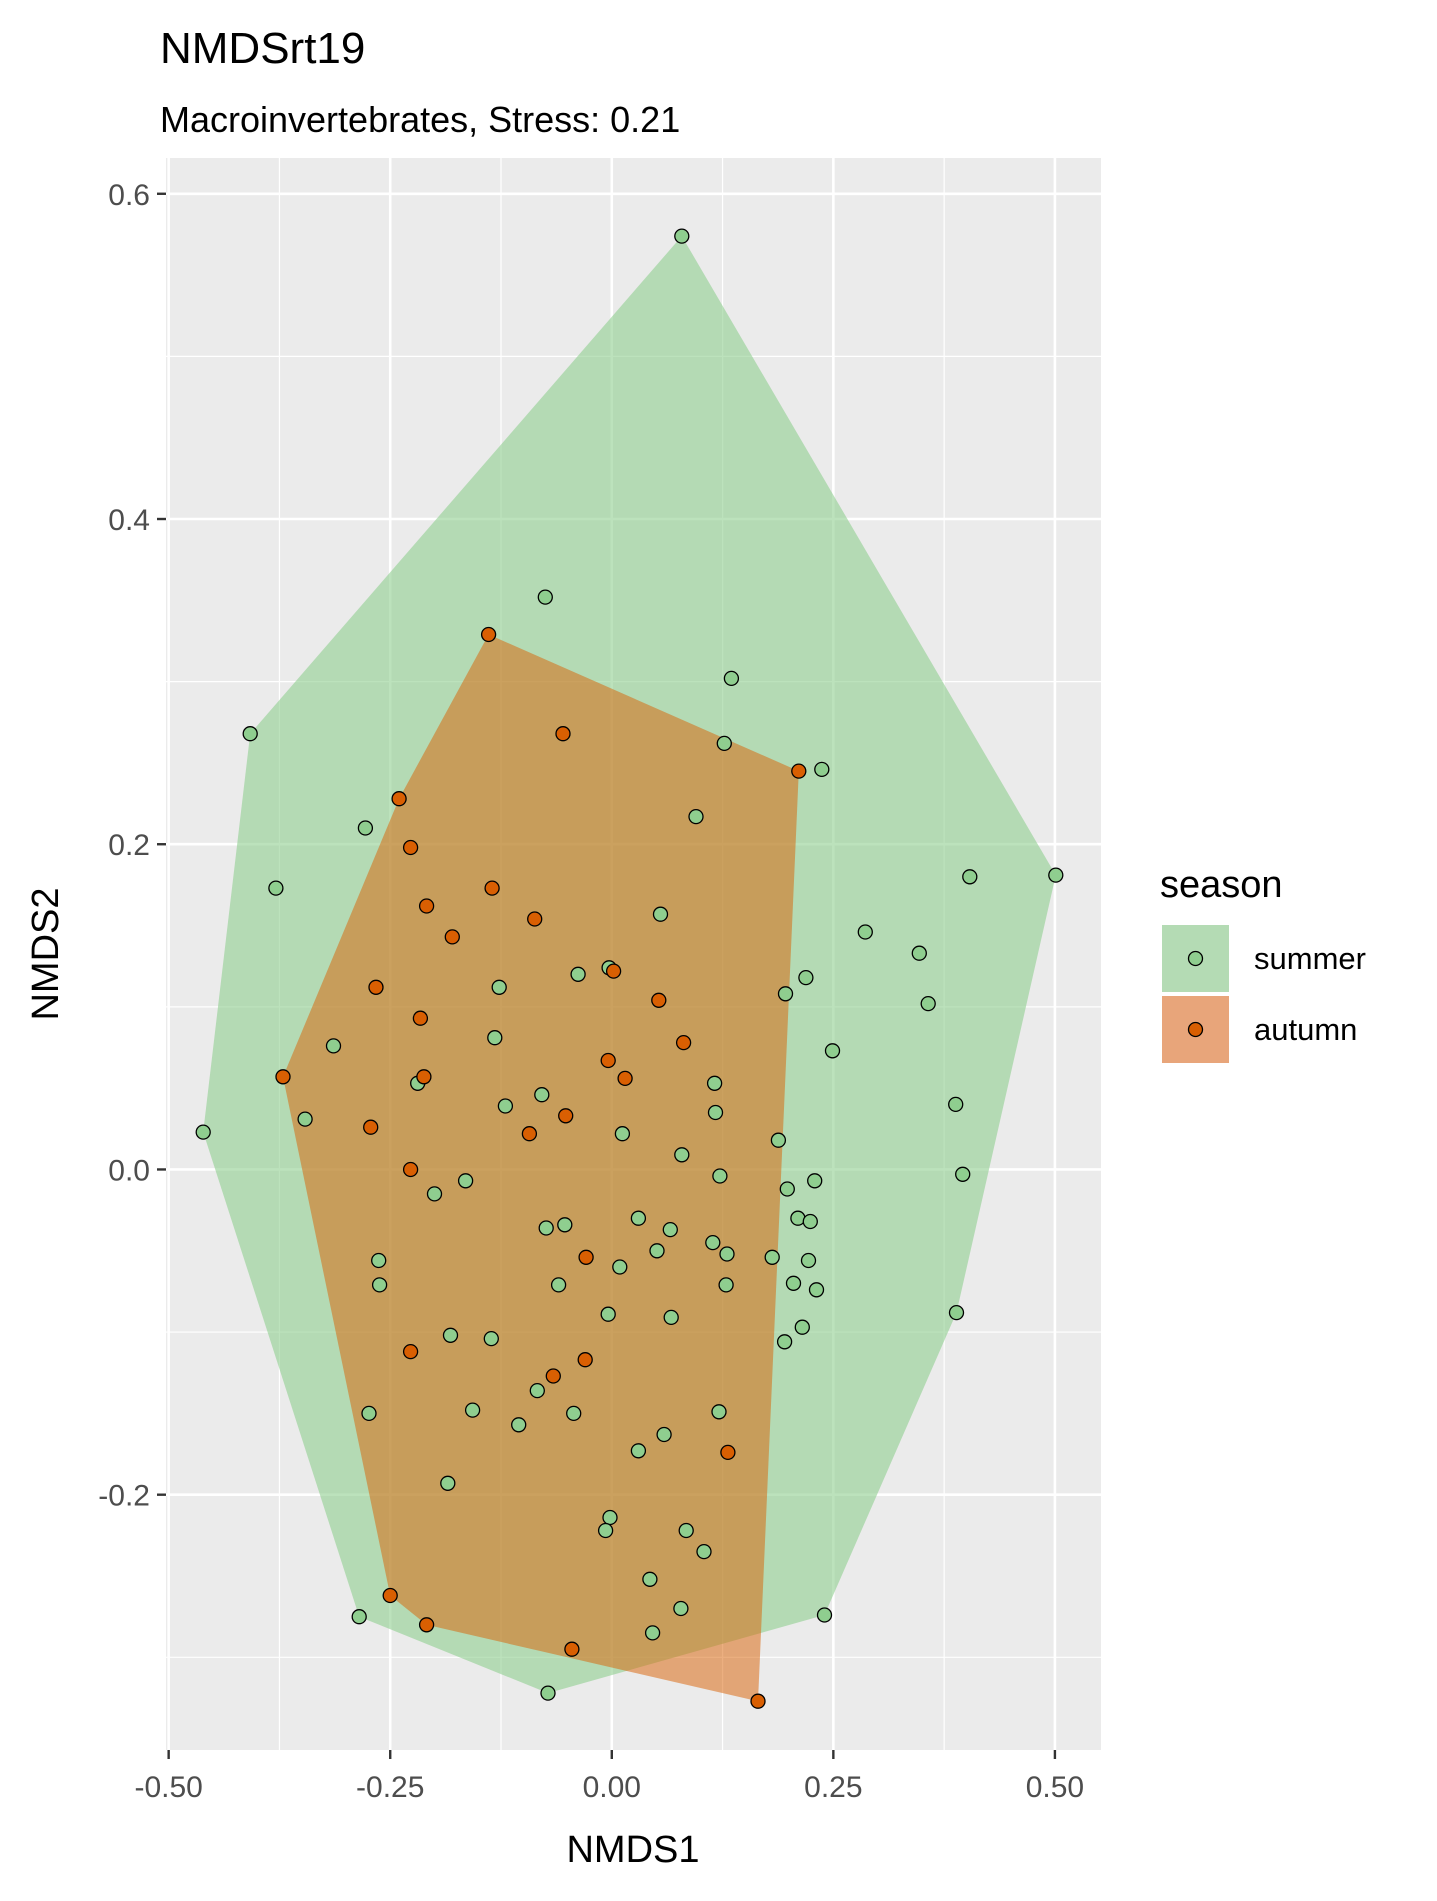 The height and width of the screenshot is (1901, 1437). Describe the element at coordinates (1195, 958) in the screenshot. I see `legend-point-summer` at that location.